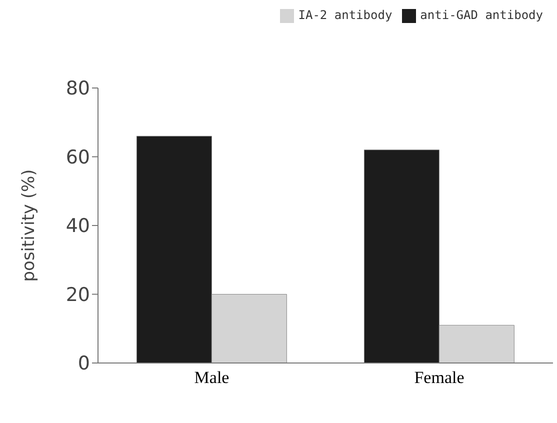 The height and width of the screenshot is (423, 557). Describe the element at coordinates (84, 363) in the screenshot. I see `y-tick-label: 0` at that location.